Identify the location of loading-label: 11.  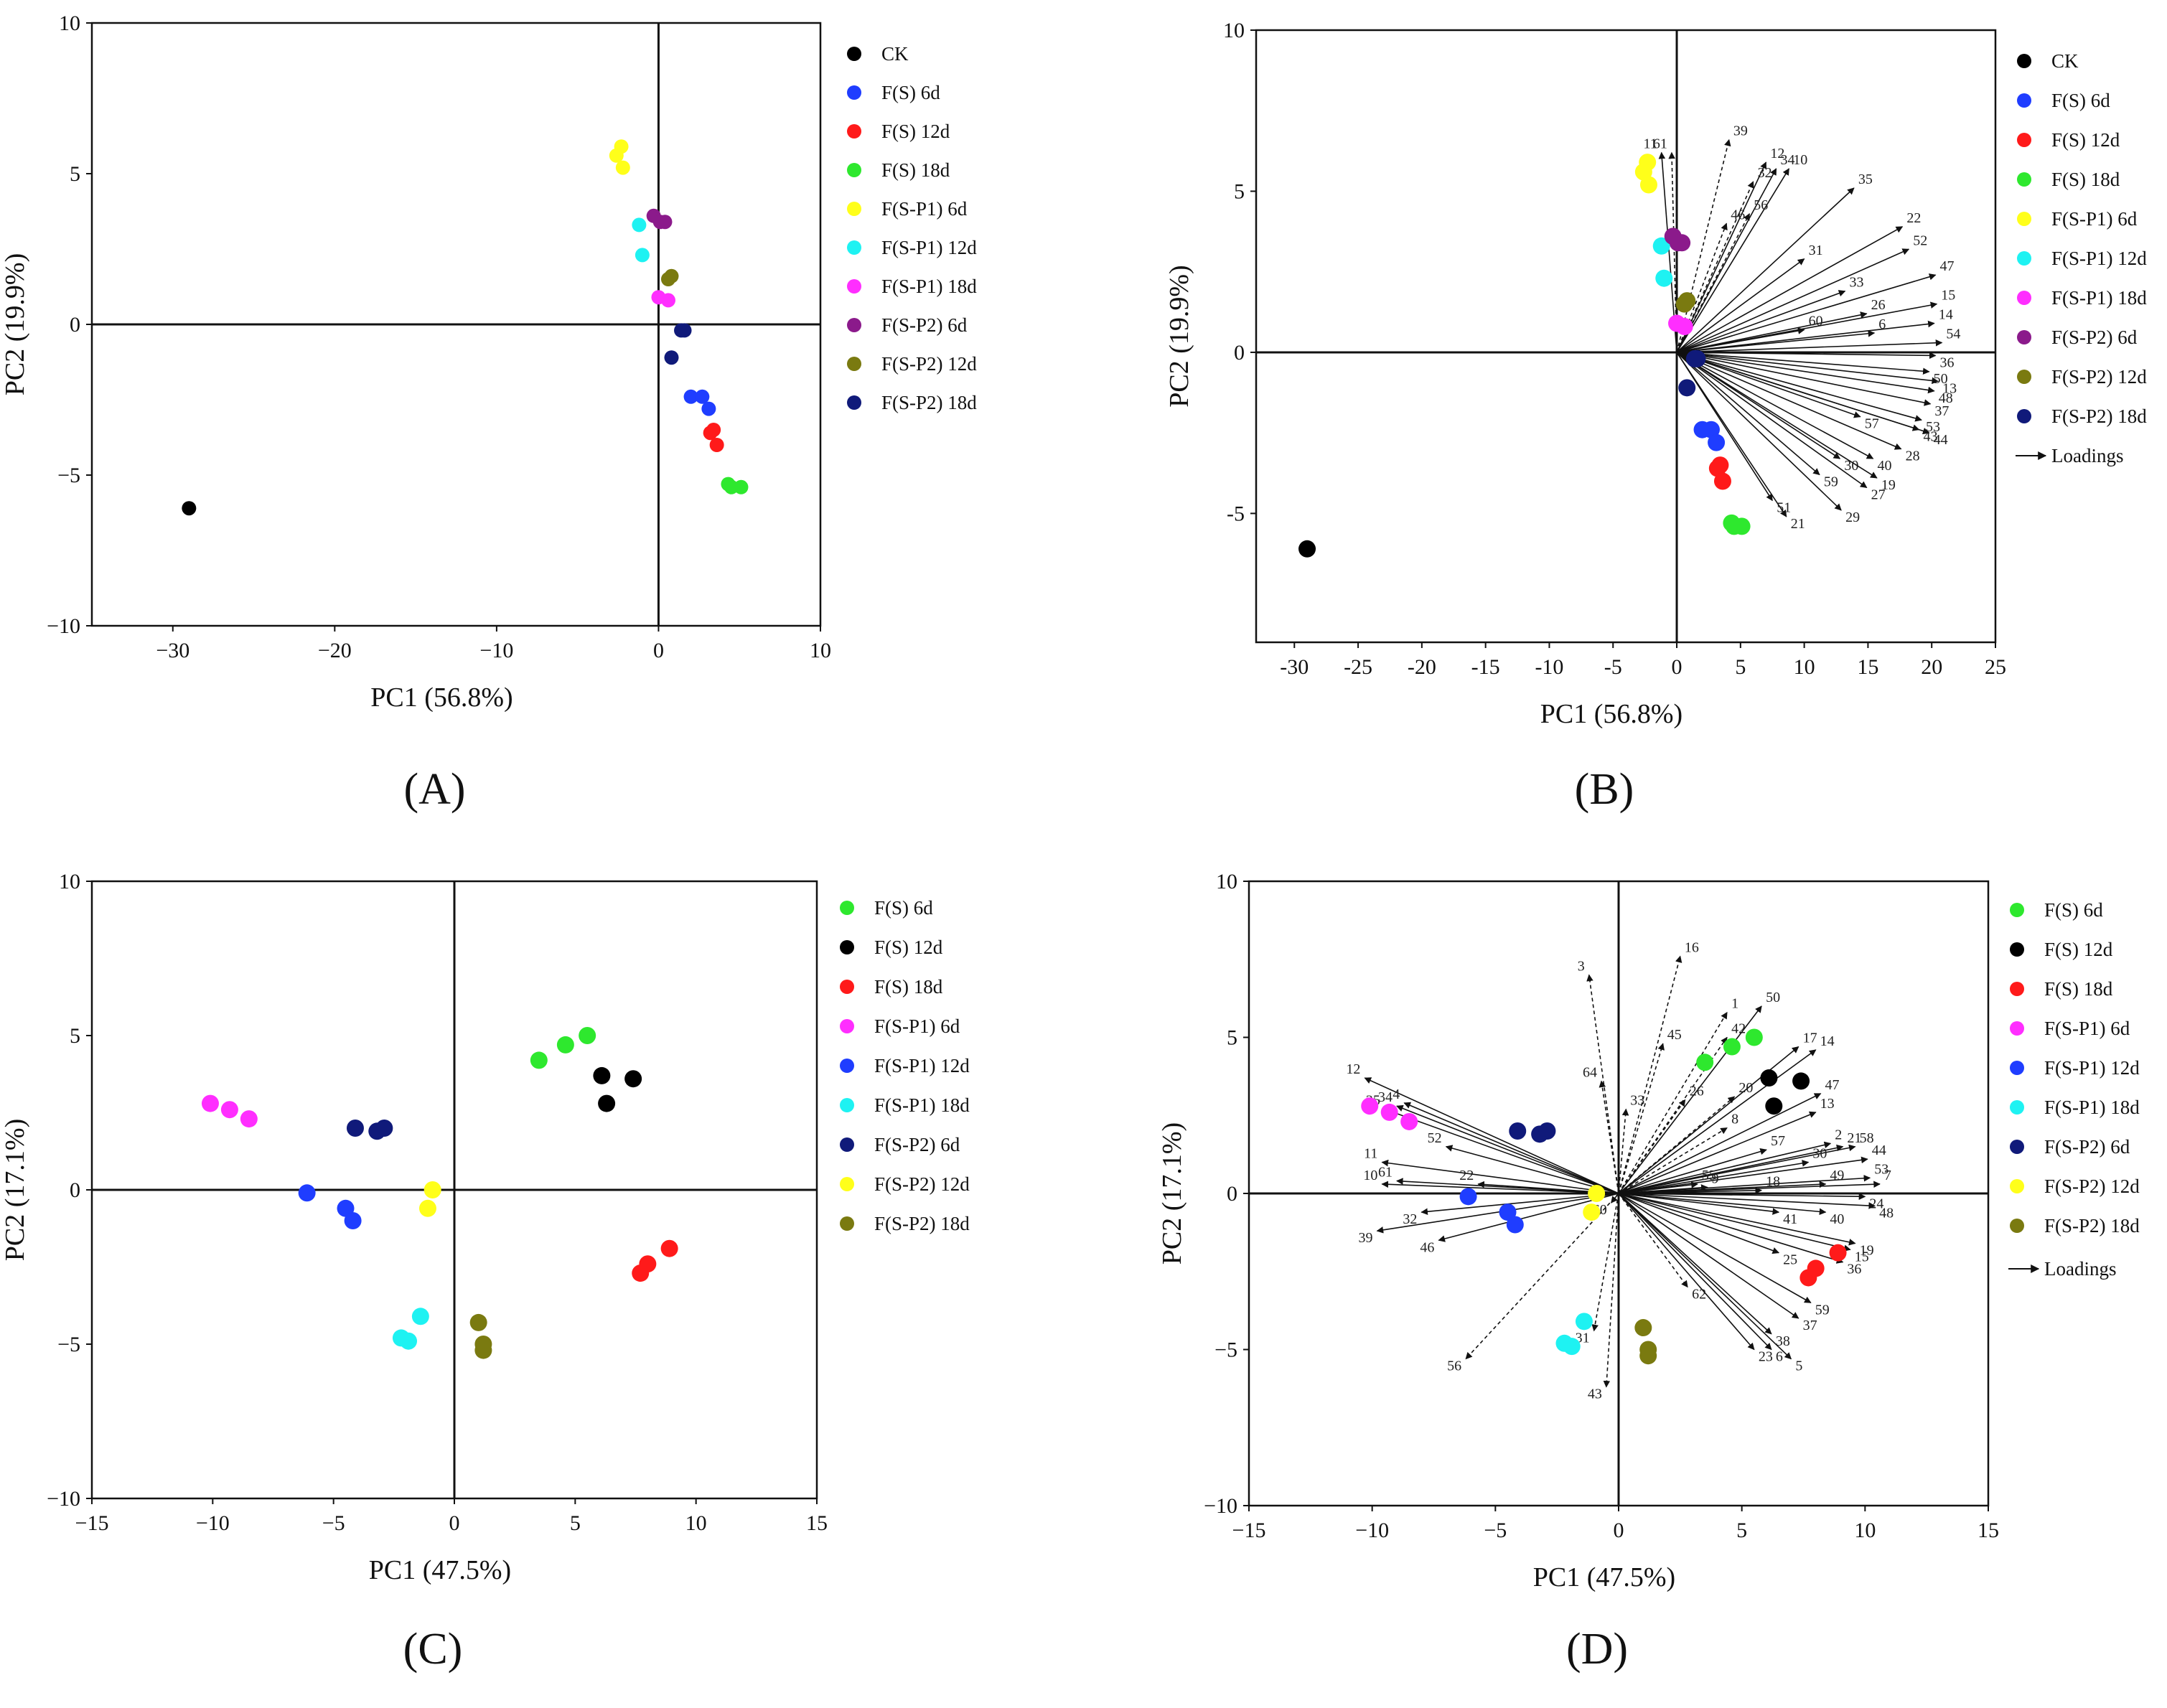
(1370, 1154).